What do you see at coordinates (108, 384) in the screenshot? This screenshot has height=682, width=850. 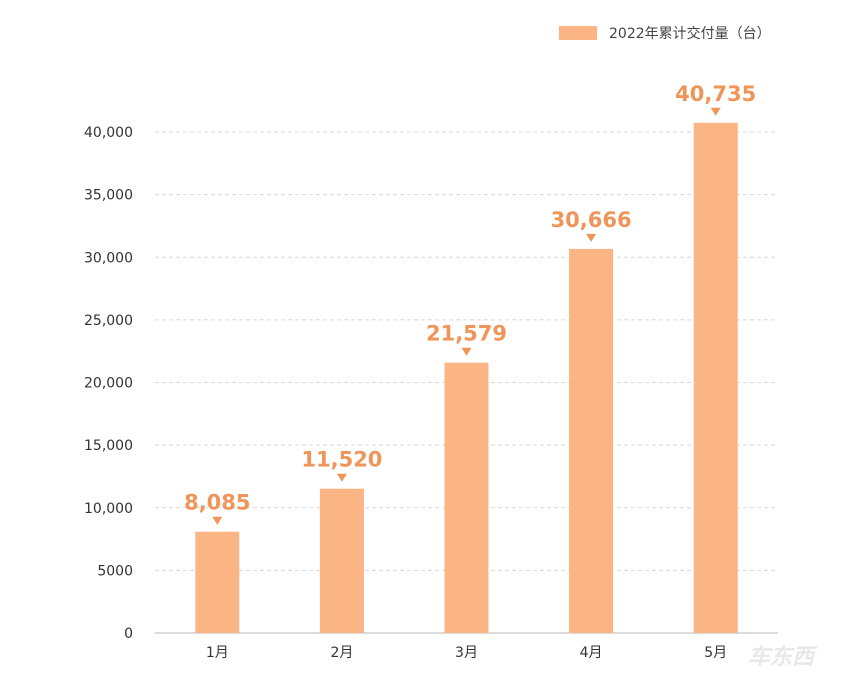 I see `y-tick-label: 20,000` at bounding box center [108, 384].